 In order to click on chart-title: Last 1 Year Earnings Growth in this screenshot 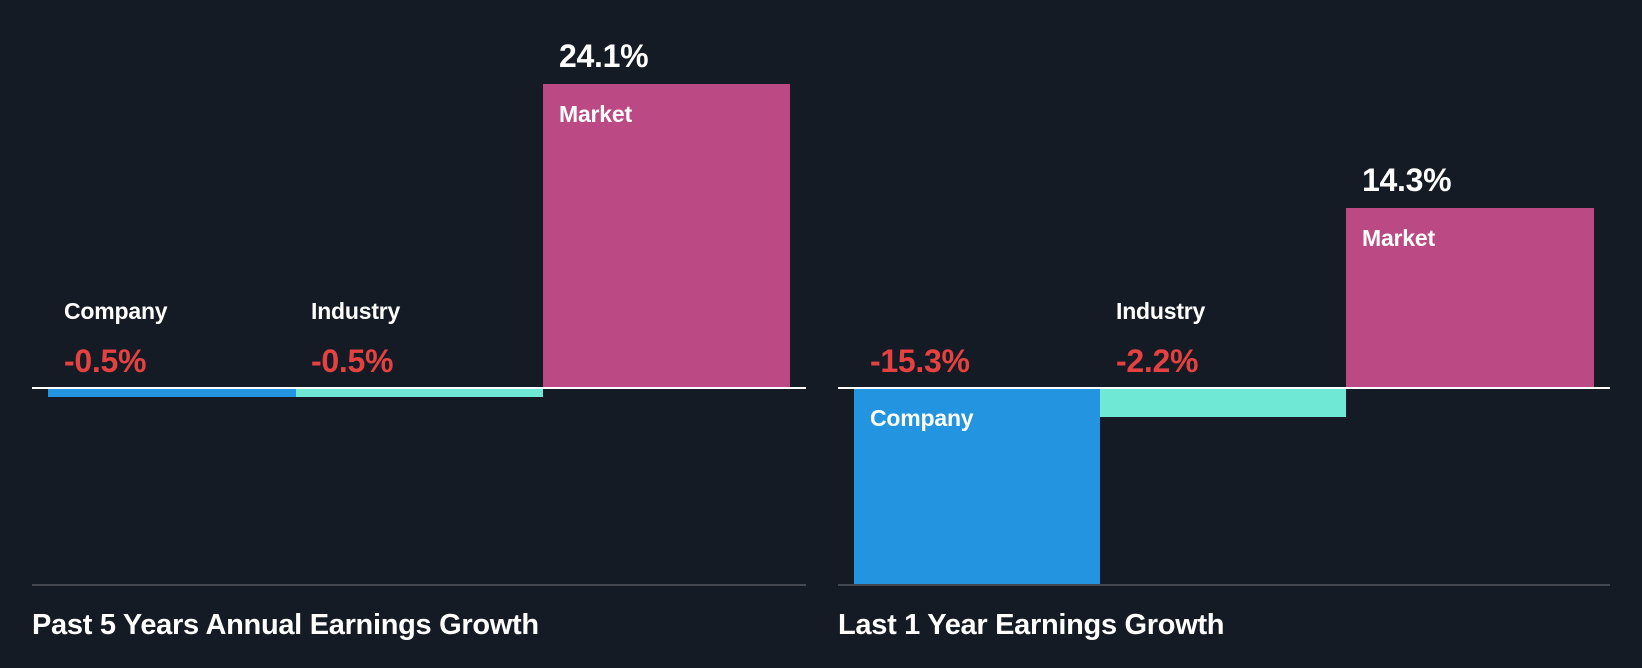, I will do `click(1031, 625)`.